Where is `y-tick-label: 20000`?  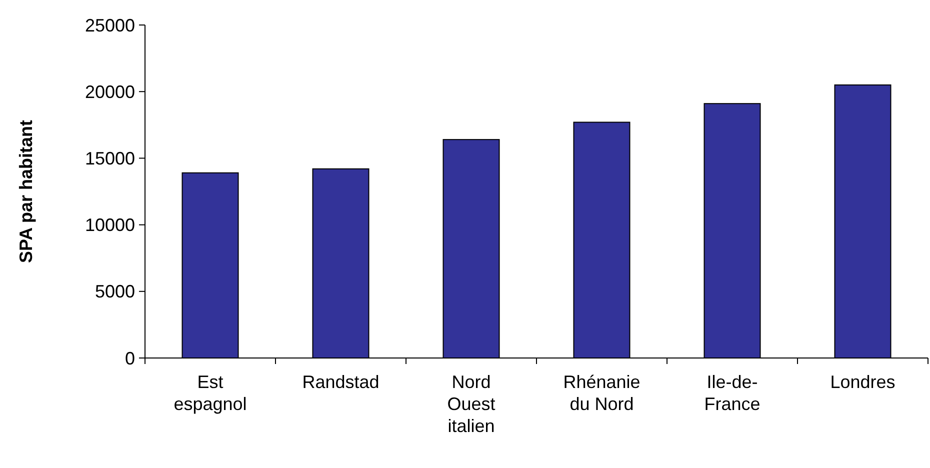
y-tick-label: 20000 is located at coordinates (109, 92).